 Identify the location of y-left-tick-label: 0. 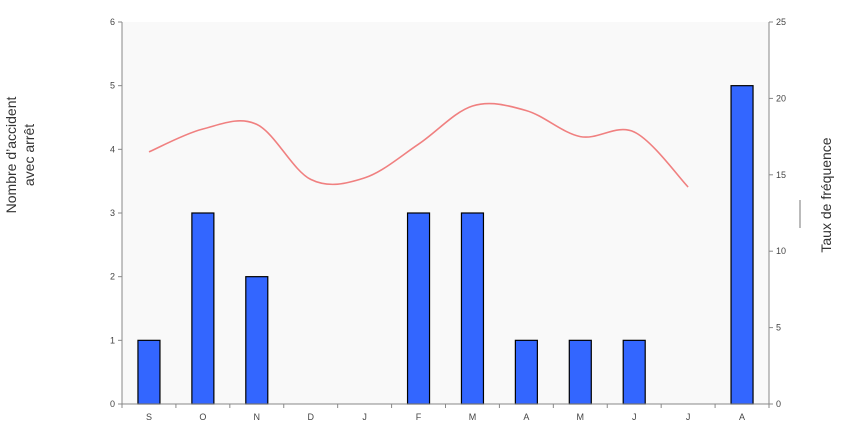
(112, 404).